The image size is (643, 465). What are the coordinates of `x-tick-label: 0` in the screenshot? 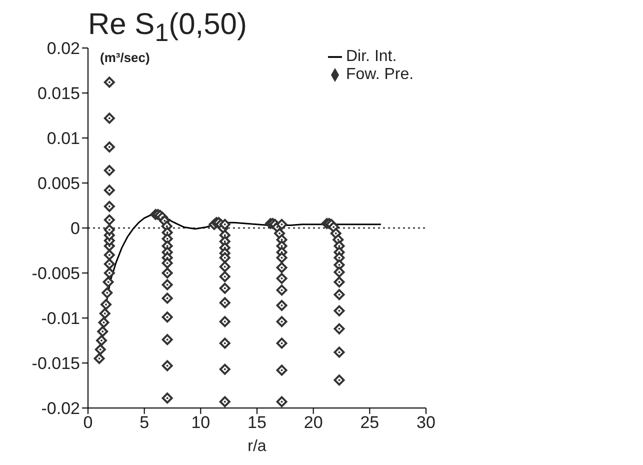 It's located at (88, 422).